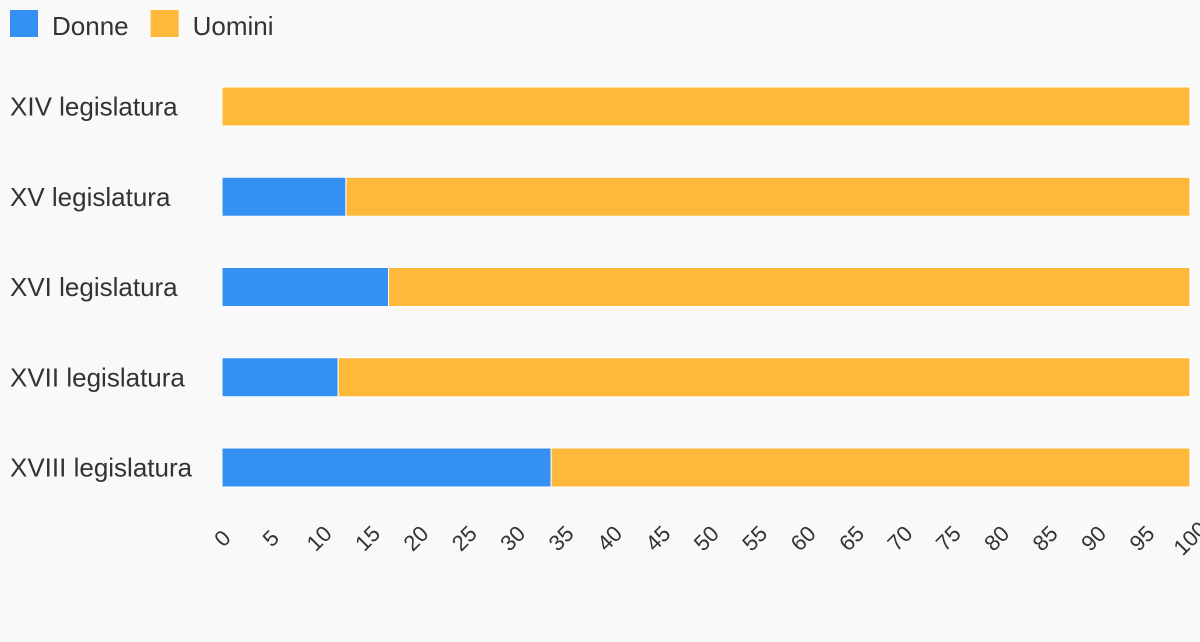 The width and height of the screenshot is (1200, 642). Describe the element at coordinates (97, 377) in the screenshot. I see `category-label: XVII legislatura` at that location.